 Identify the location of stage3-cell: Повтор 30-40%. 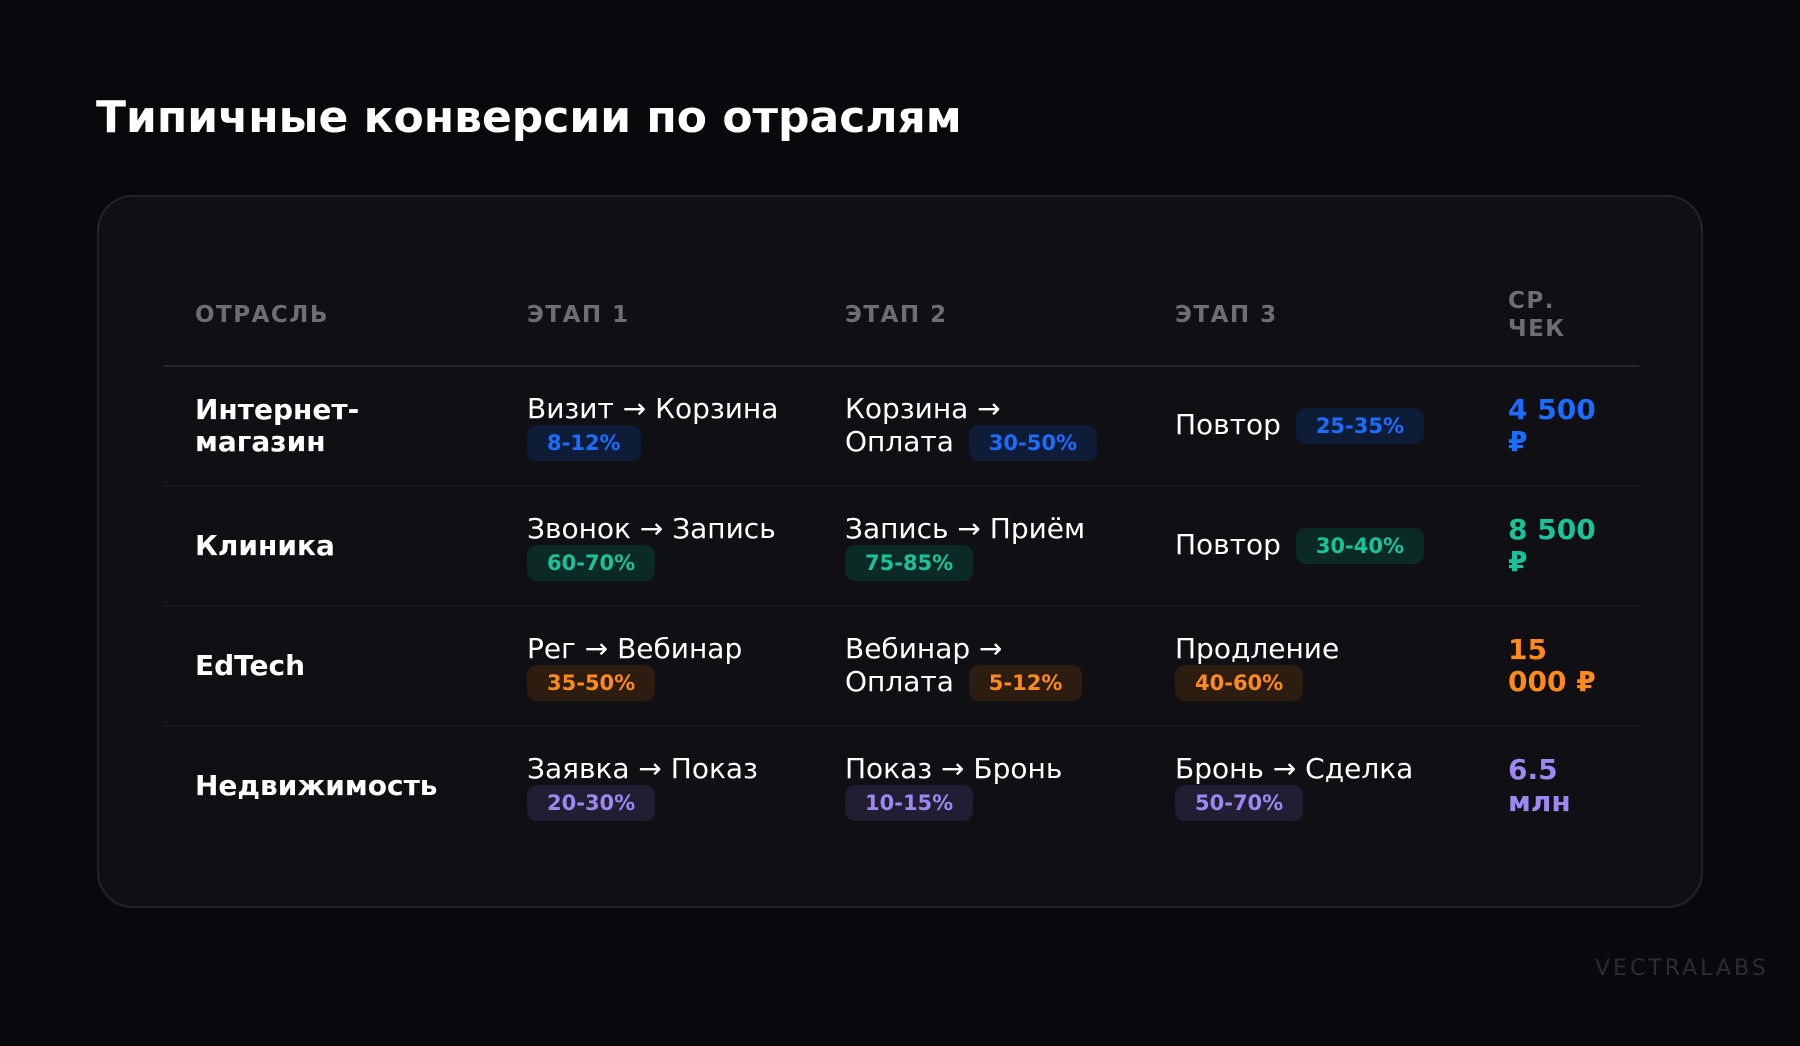
(1309, 546).